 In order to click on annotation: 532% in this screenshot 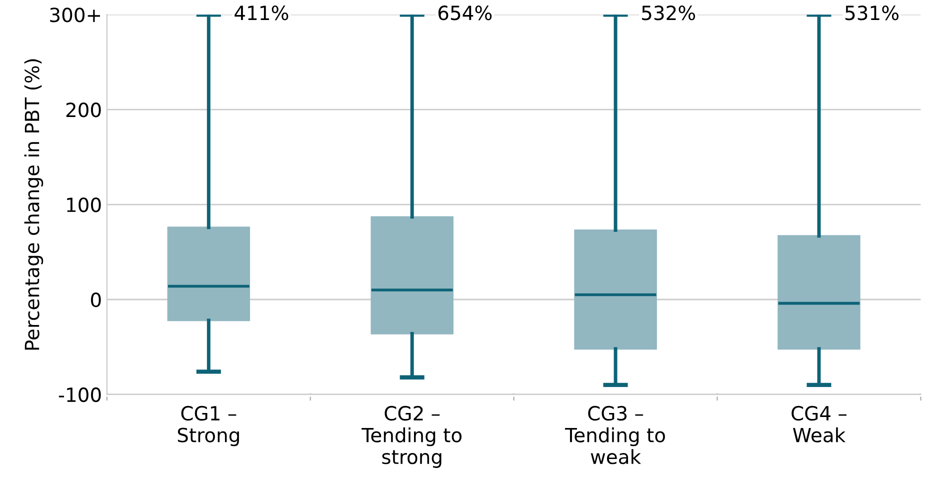, I will do `click(669, 13)`.